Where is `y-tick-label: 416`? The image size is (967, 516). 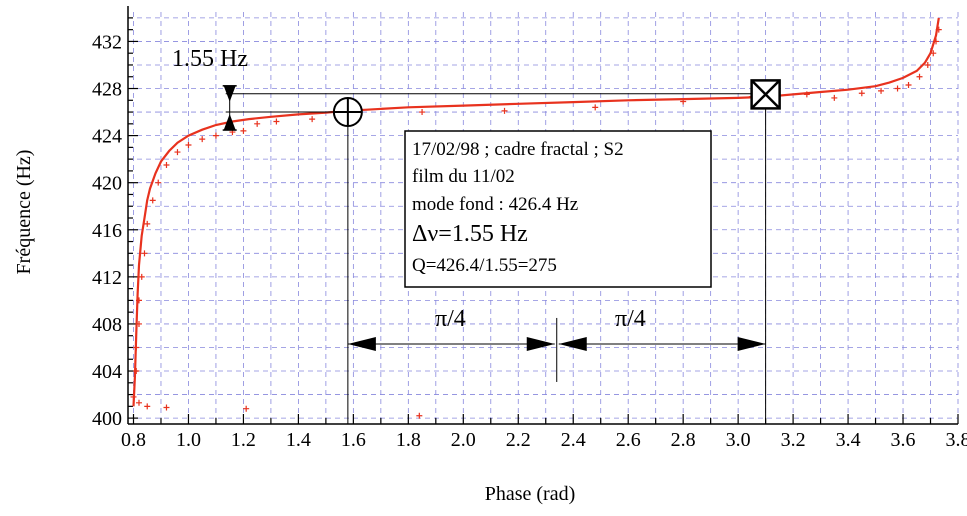 y-tick-label: 416 is located at coordinates (107, 231).